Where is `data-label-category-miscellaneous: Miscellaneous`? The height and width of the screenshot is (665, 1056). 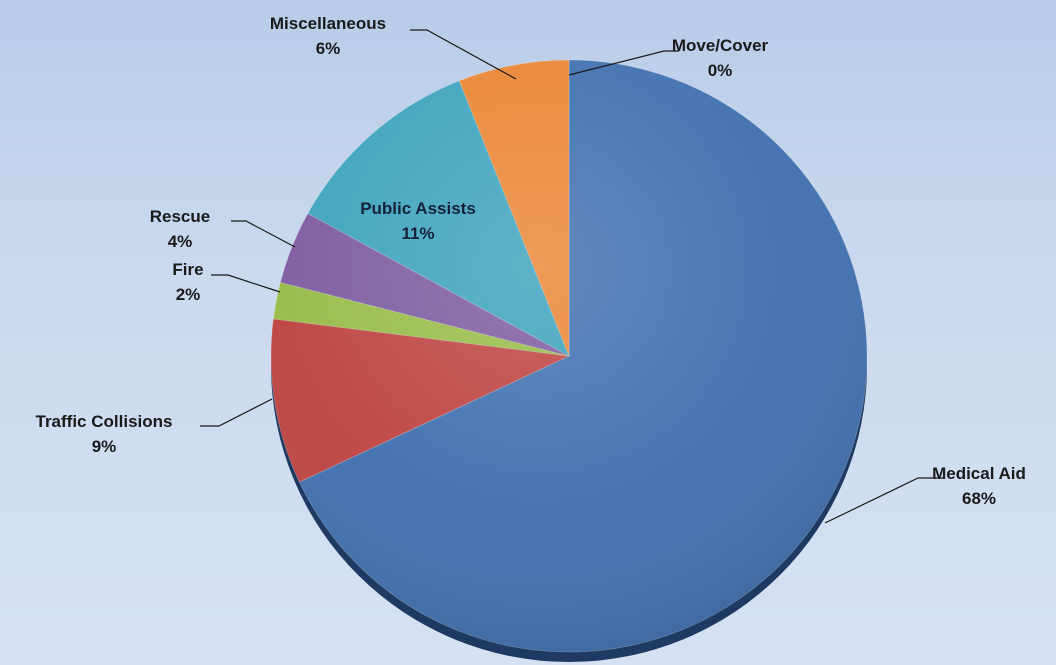 data-label-category-miscellaneous: Miscellaneous is located at coordinates (328, 23).